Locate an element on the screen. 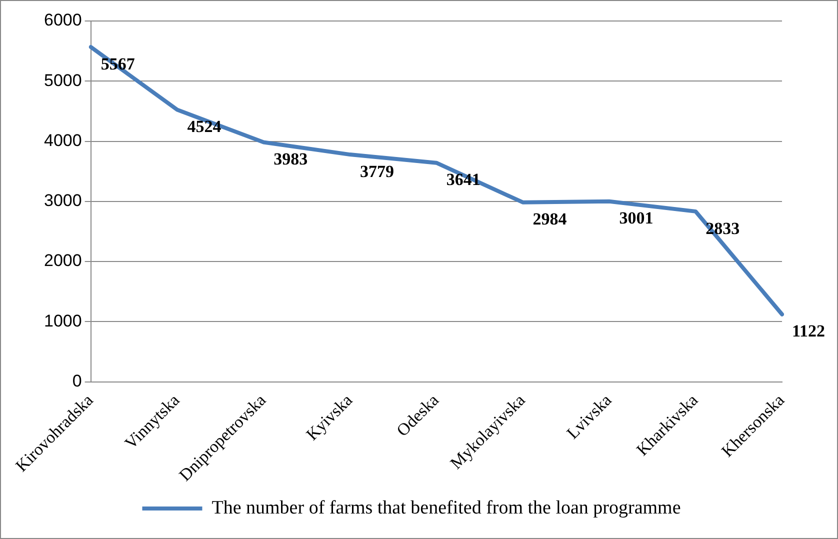  y-tick-label: 3000 is located at coordinates (63, 200).